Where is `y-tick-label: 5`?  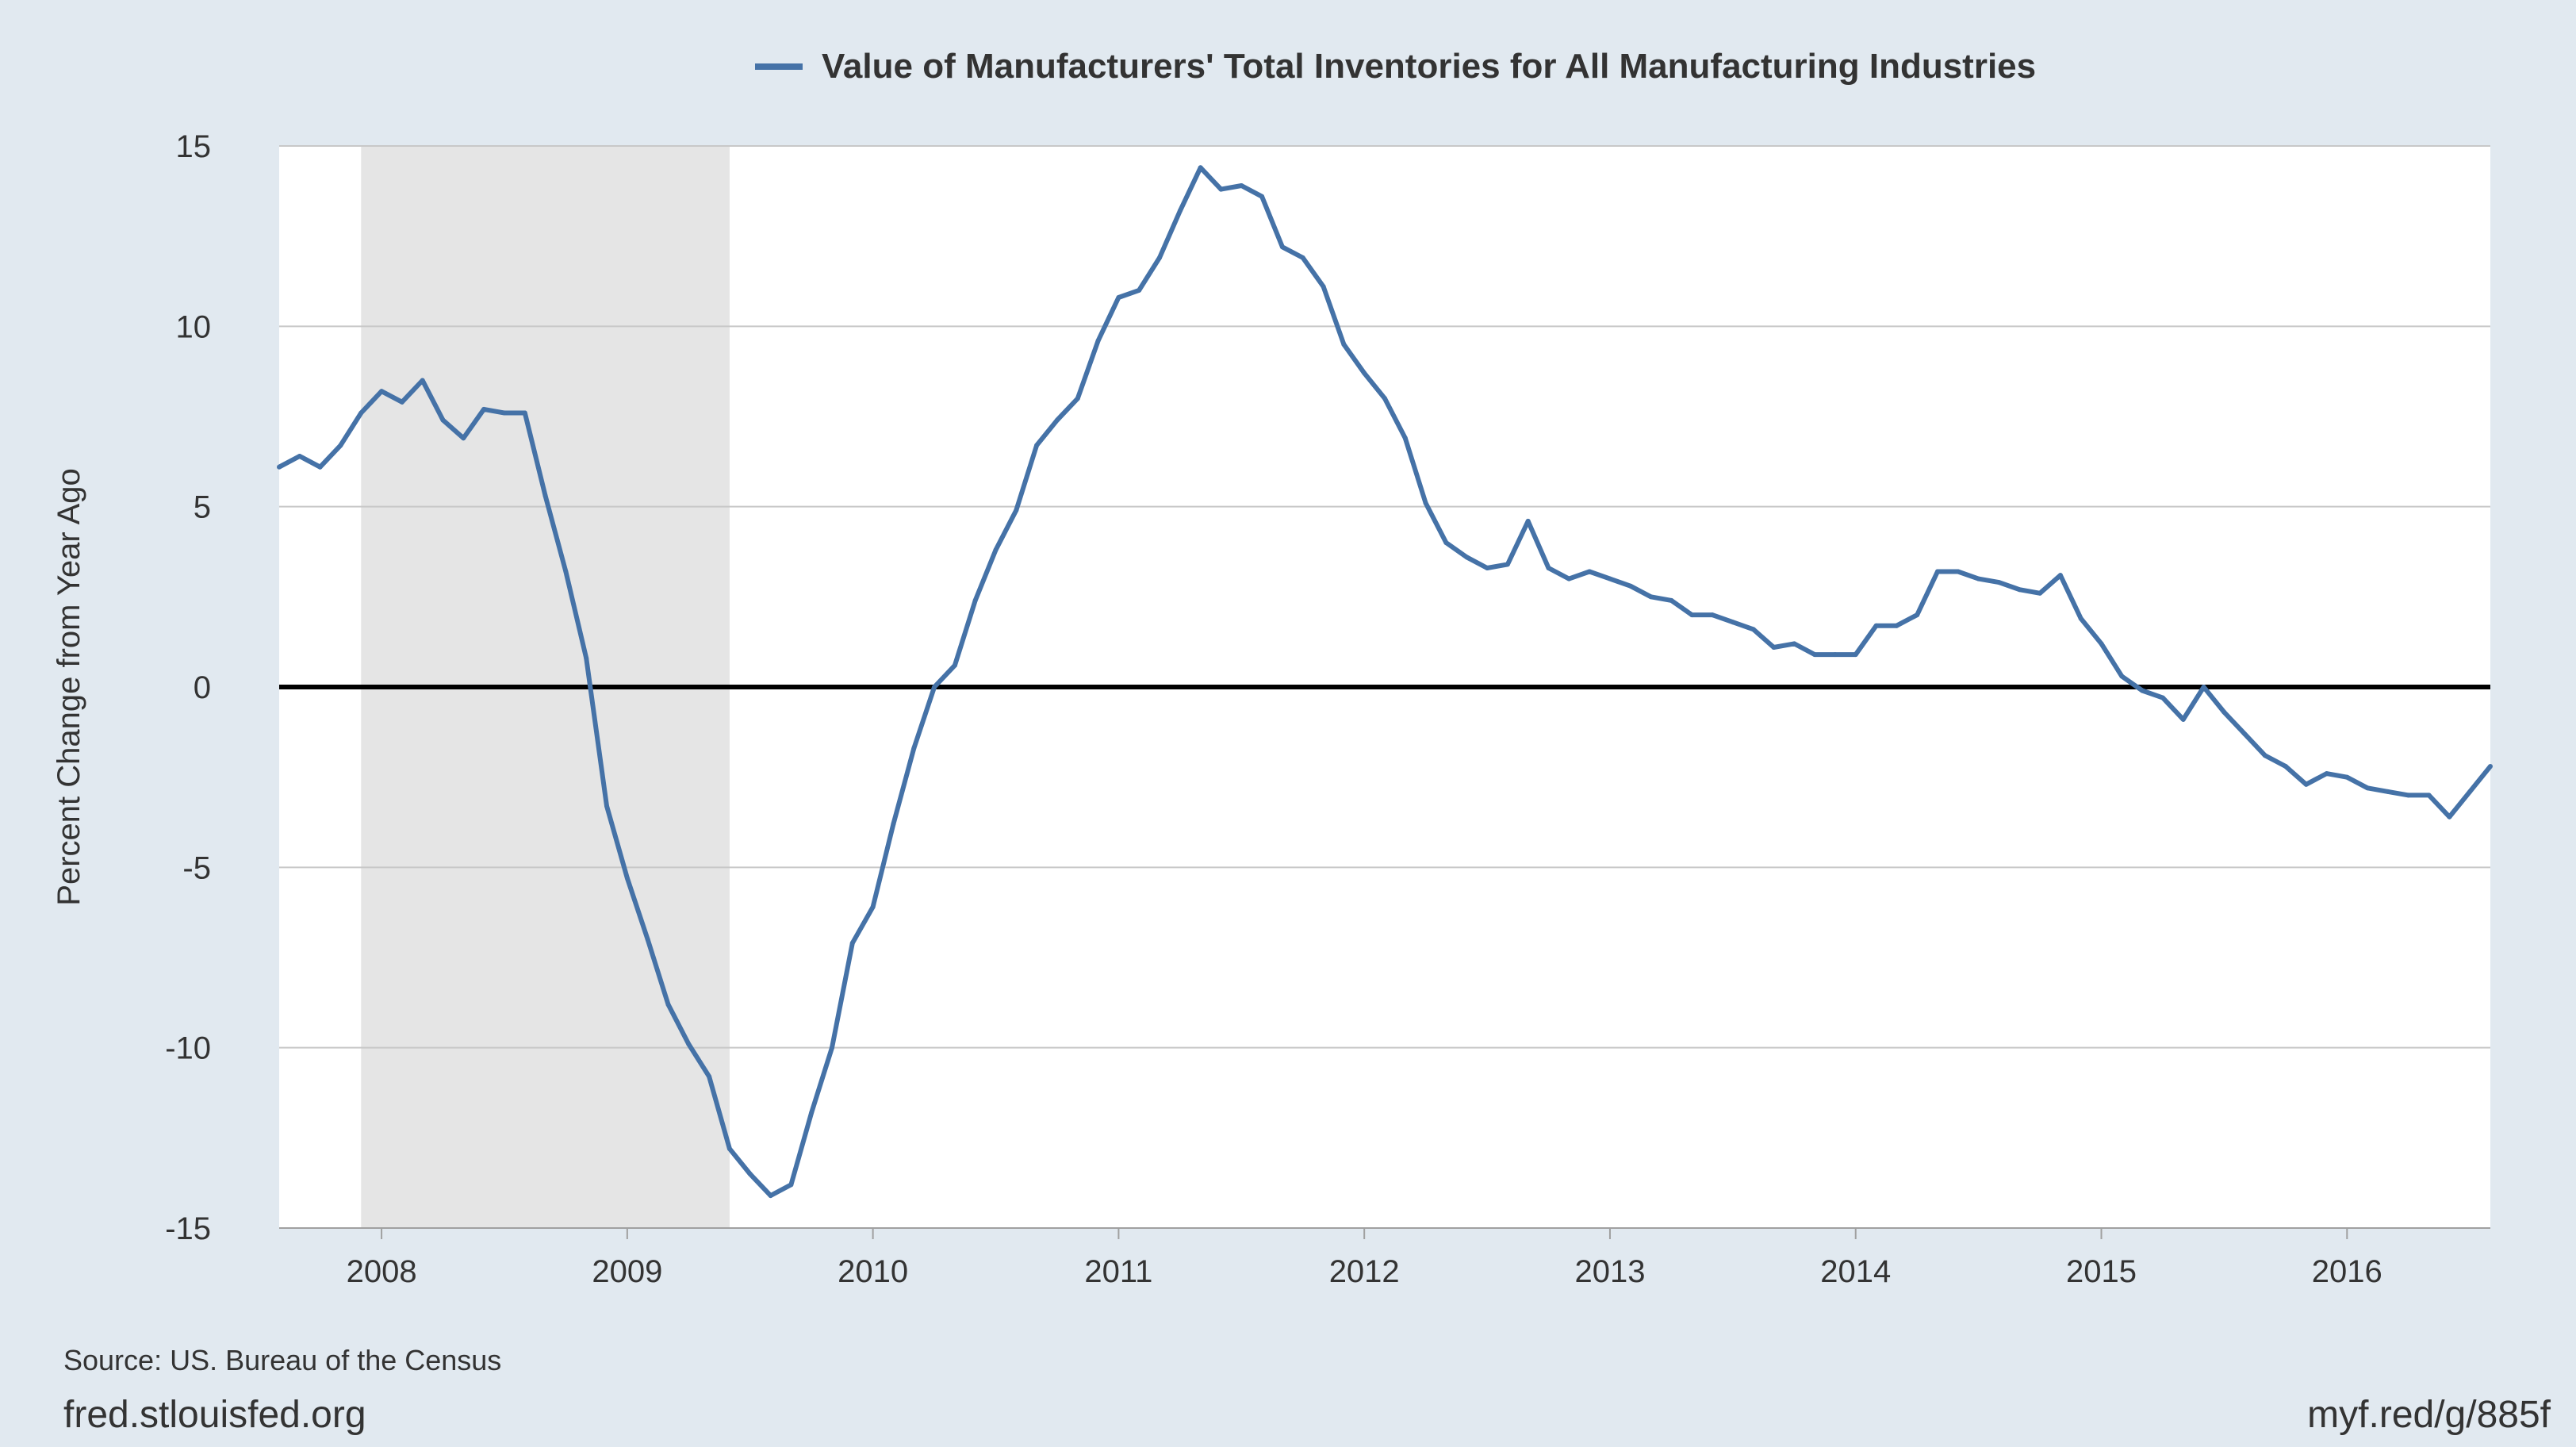
y-tick-label: 5 is located at coordinates (203, 508).